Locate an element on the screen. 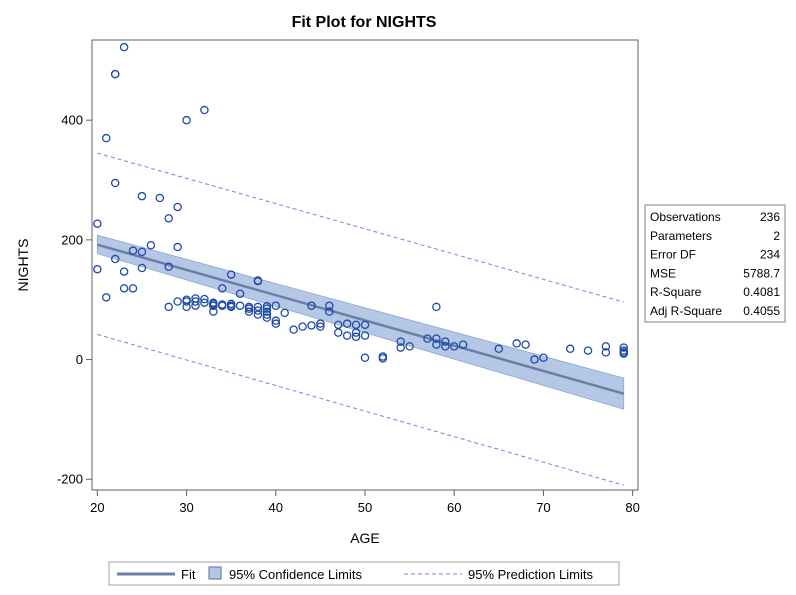  y-axis-label: NIGHTS is located at coordinates (23, 265).